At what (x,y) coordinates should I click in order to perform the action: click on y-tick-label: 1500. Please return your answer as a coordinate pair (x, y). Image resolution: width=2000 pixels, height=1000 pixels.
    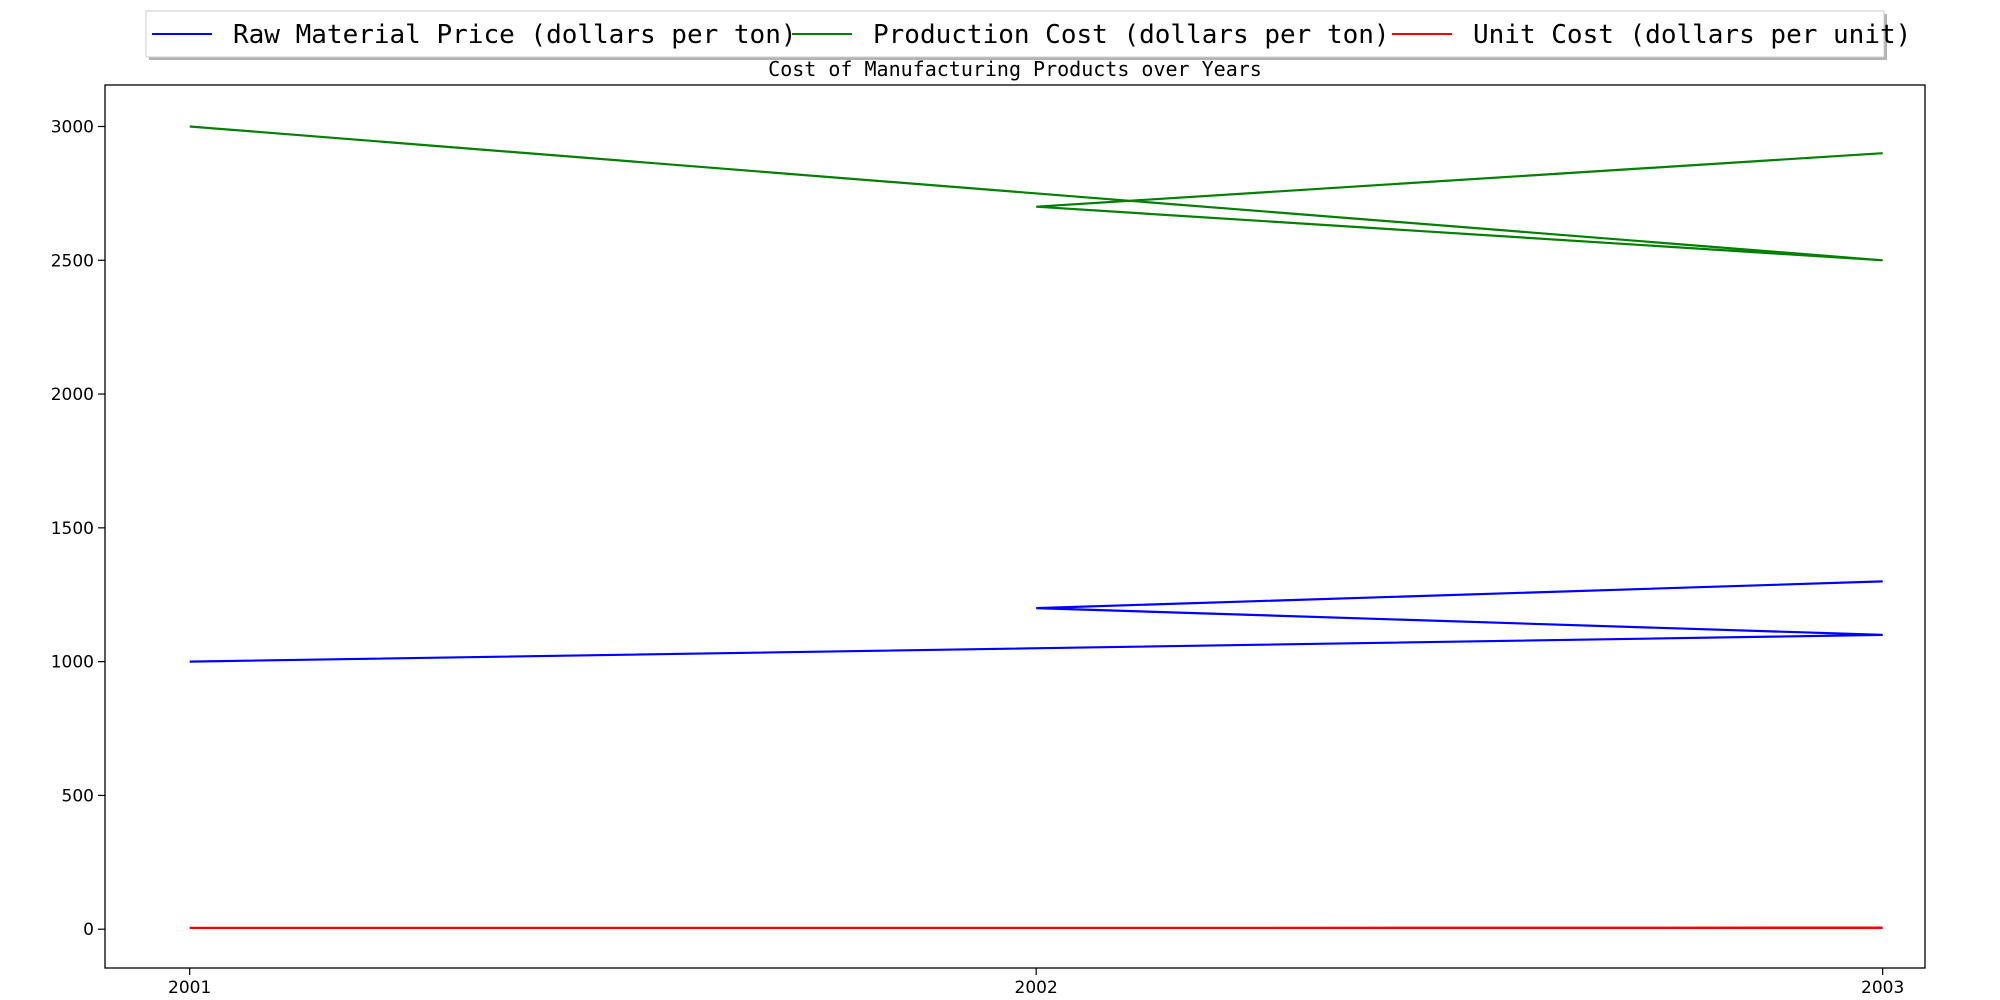
    Looking at the image, I should click on (72, 529).